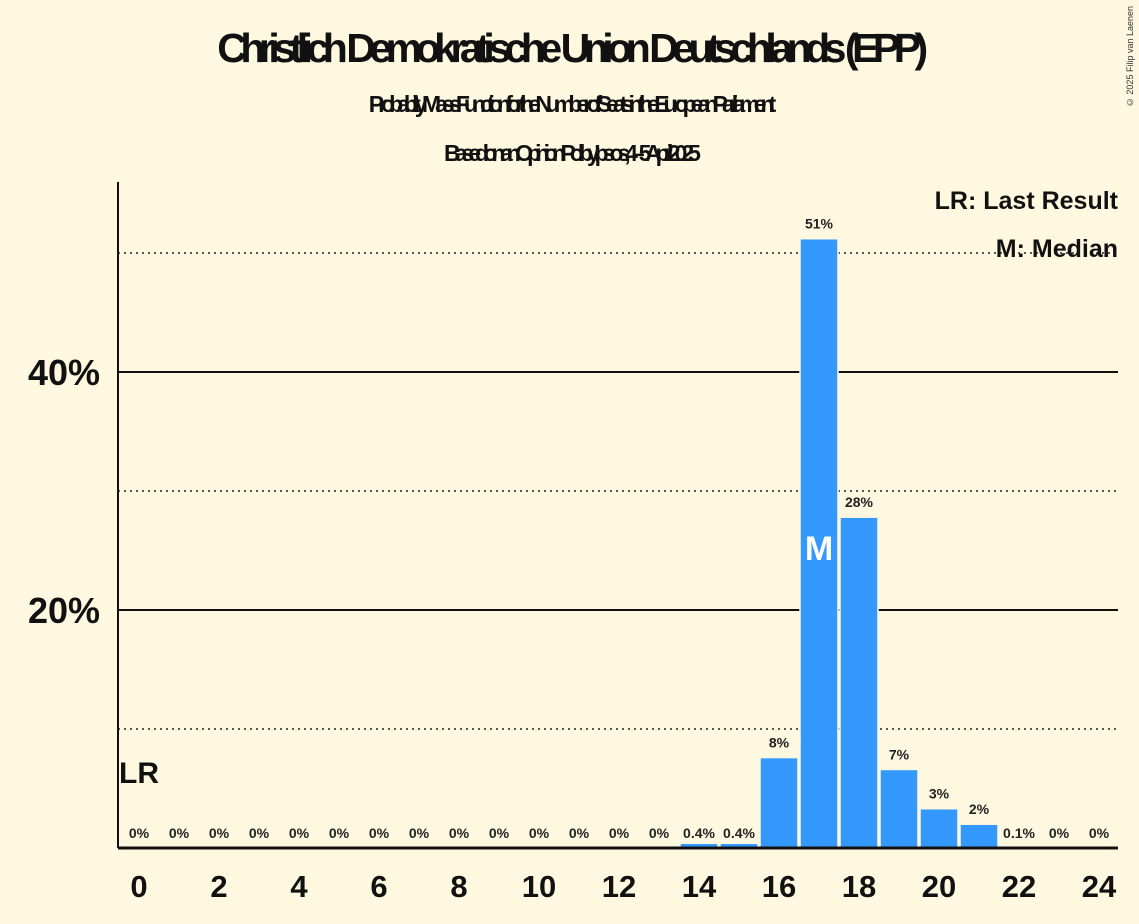 Image resolution: width=1139 pixels, height=924 pixels. I want to click on x-tick-label: 8, so click(458, 886).